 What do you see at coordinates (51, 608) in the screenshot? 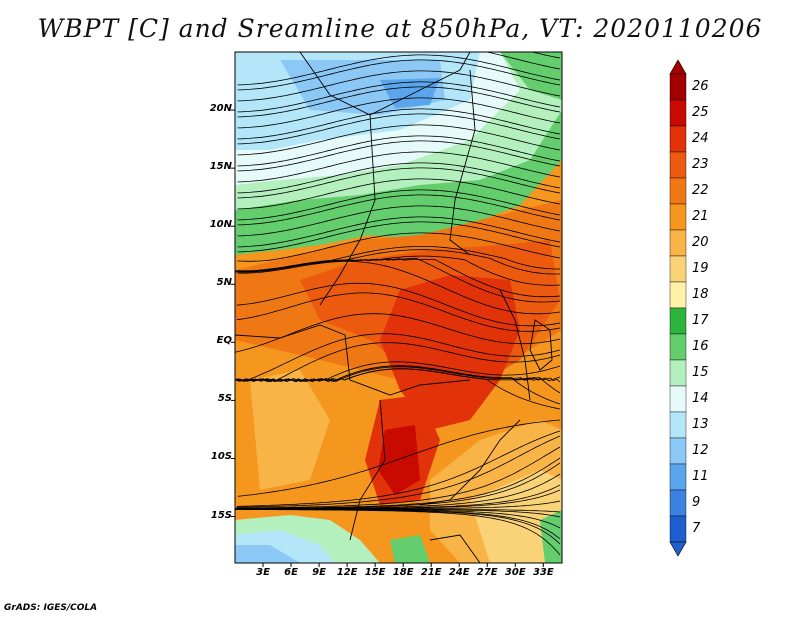
I see `grads-credit: GrADS: IGES/COLA` at bounding box center [51, 608].